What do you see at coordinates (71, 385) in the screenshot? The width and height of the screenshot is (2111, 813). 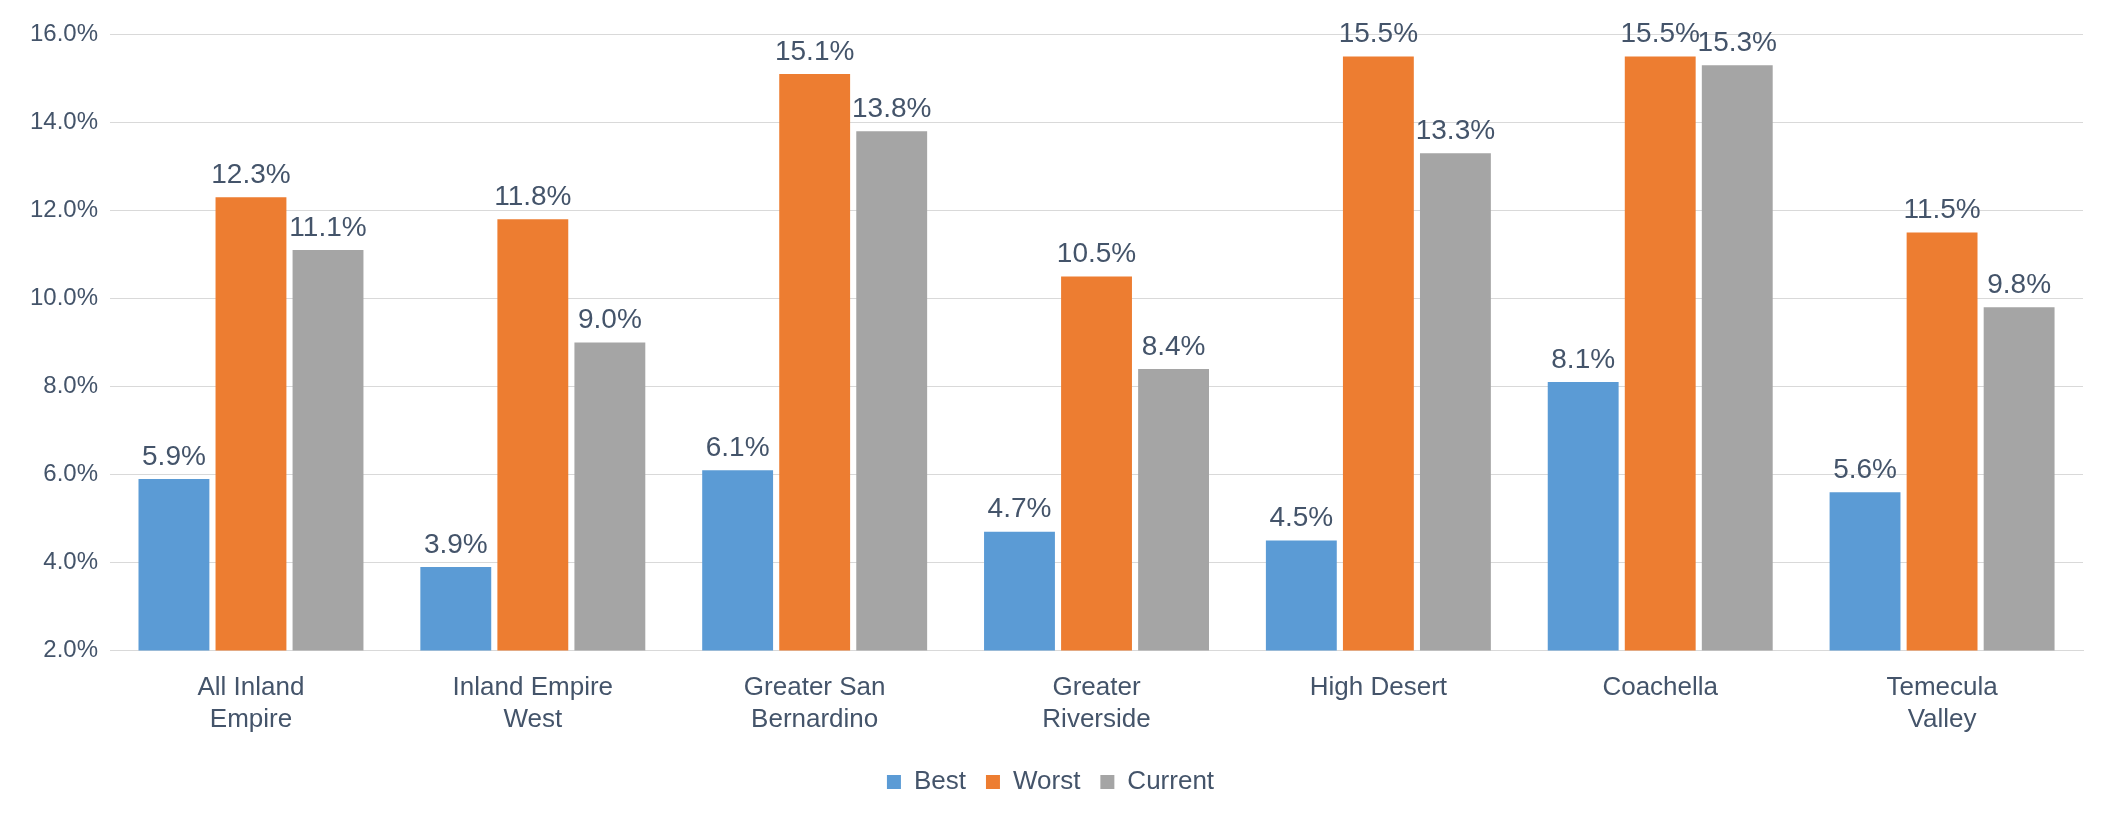 I see `y-tick-label: 8.0%` at bounding box center [71, 385].